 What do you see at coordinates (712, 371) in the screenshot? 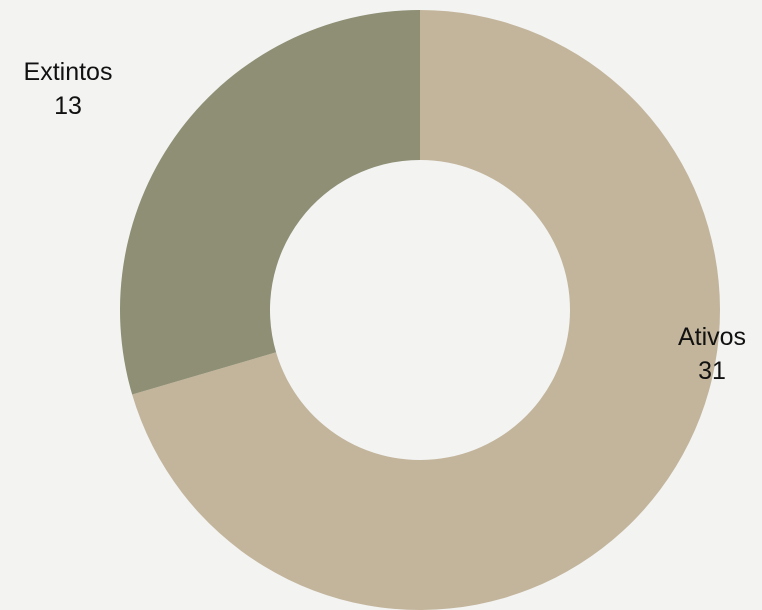
I see `slice-value-ativos: 31` at bounding box center [712, 371].